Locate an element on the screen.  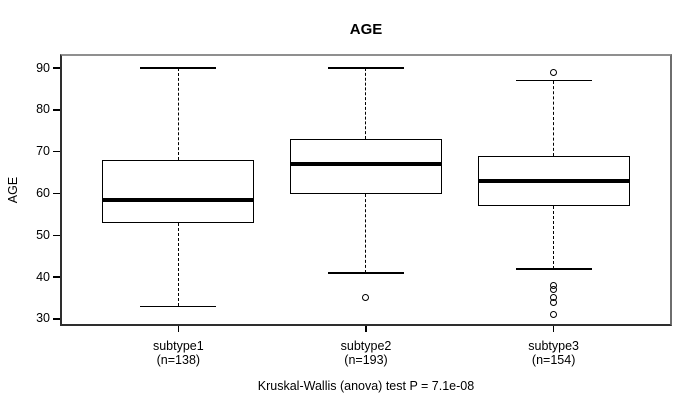
y-tick-label: 80 is located at coordinates (43, 109).